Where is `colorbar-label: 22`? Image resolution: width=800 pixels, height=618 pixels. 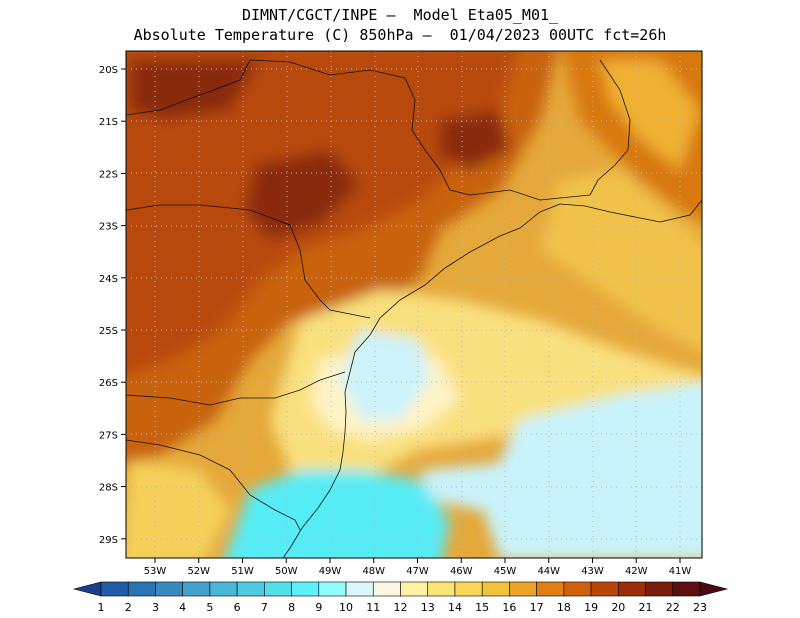 colorbar-label: 22 is located at coordinates (673, 607).